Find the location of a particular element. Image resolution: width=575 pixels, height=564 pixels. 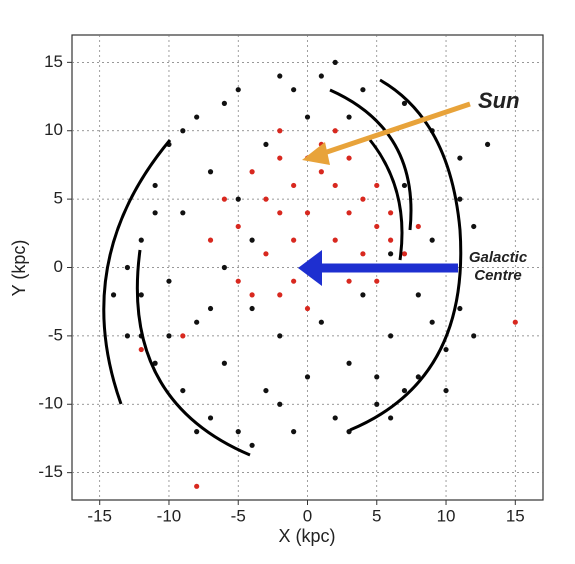

annotation: Galactic is located at coordinates (498, 257).